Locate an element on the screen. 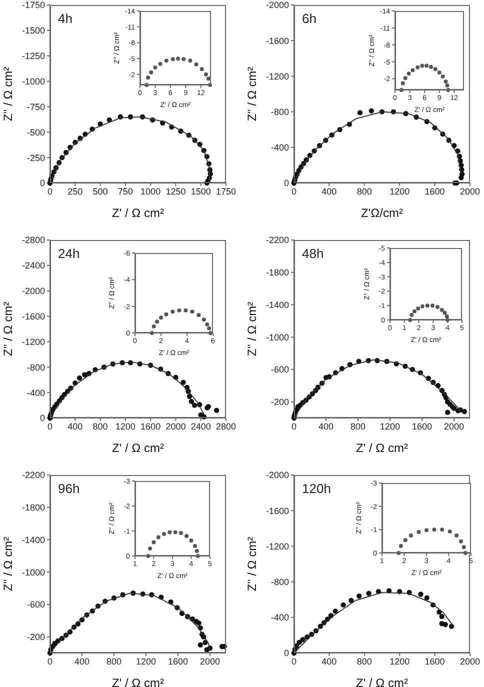 The width and height of the screenshot is (484, 687). y-tick-label: -1250 is located at coordinates (33, 56).